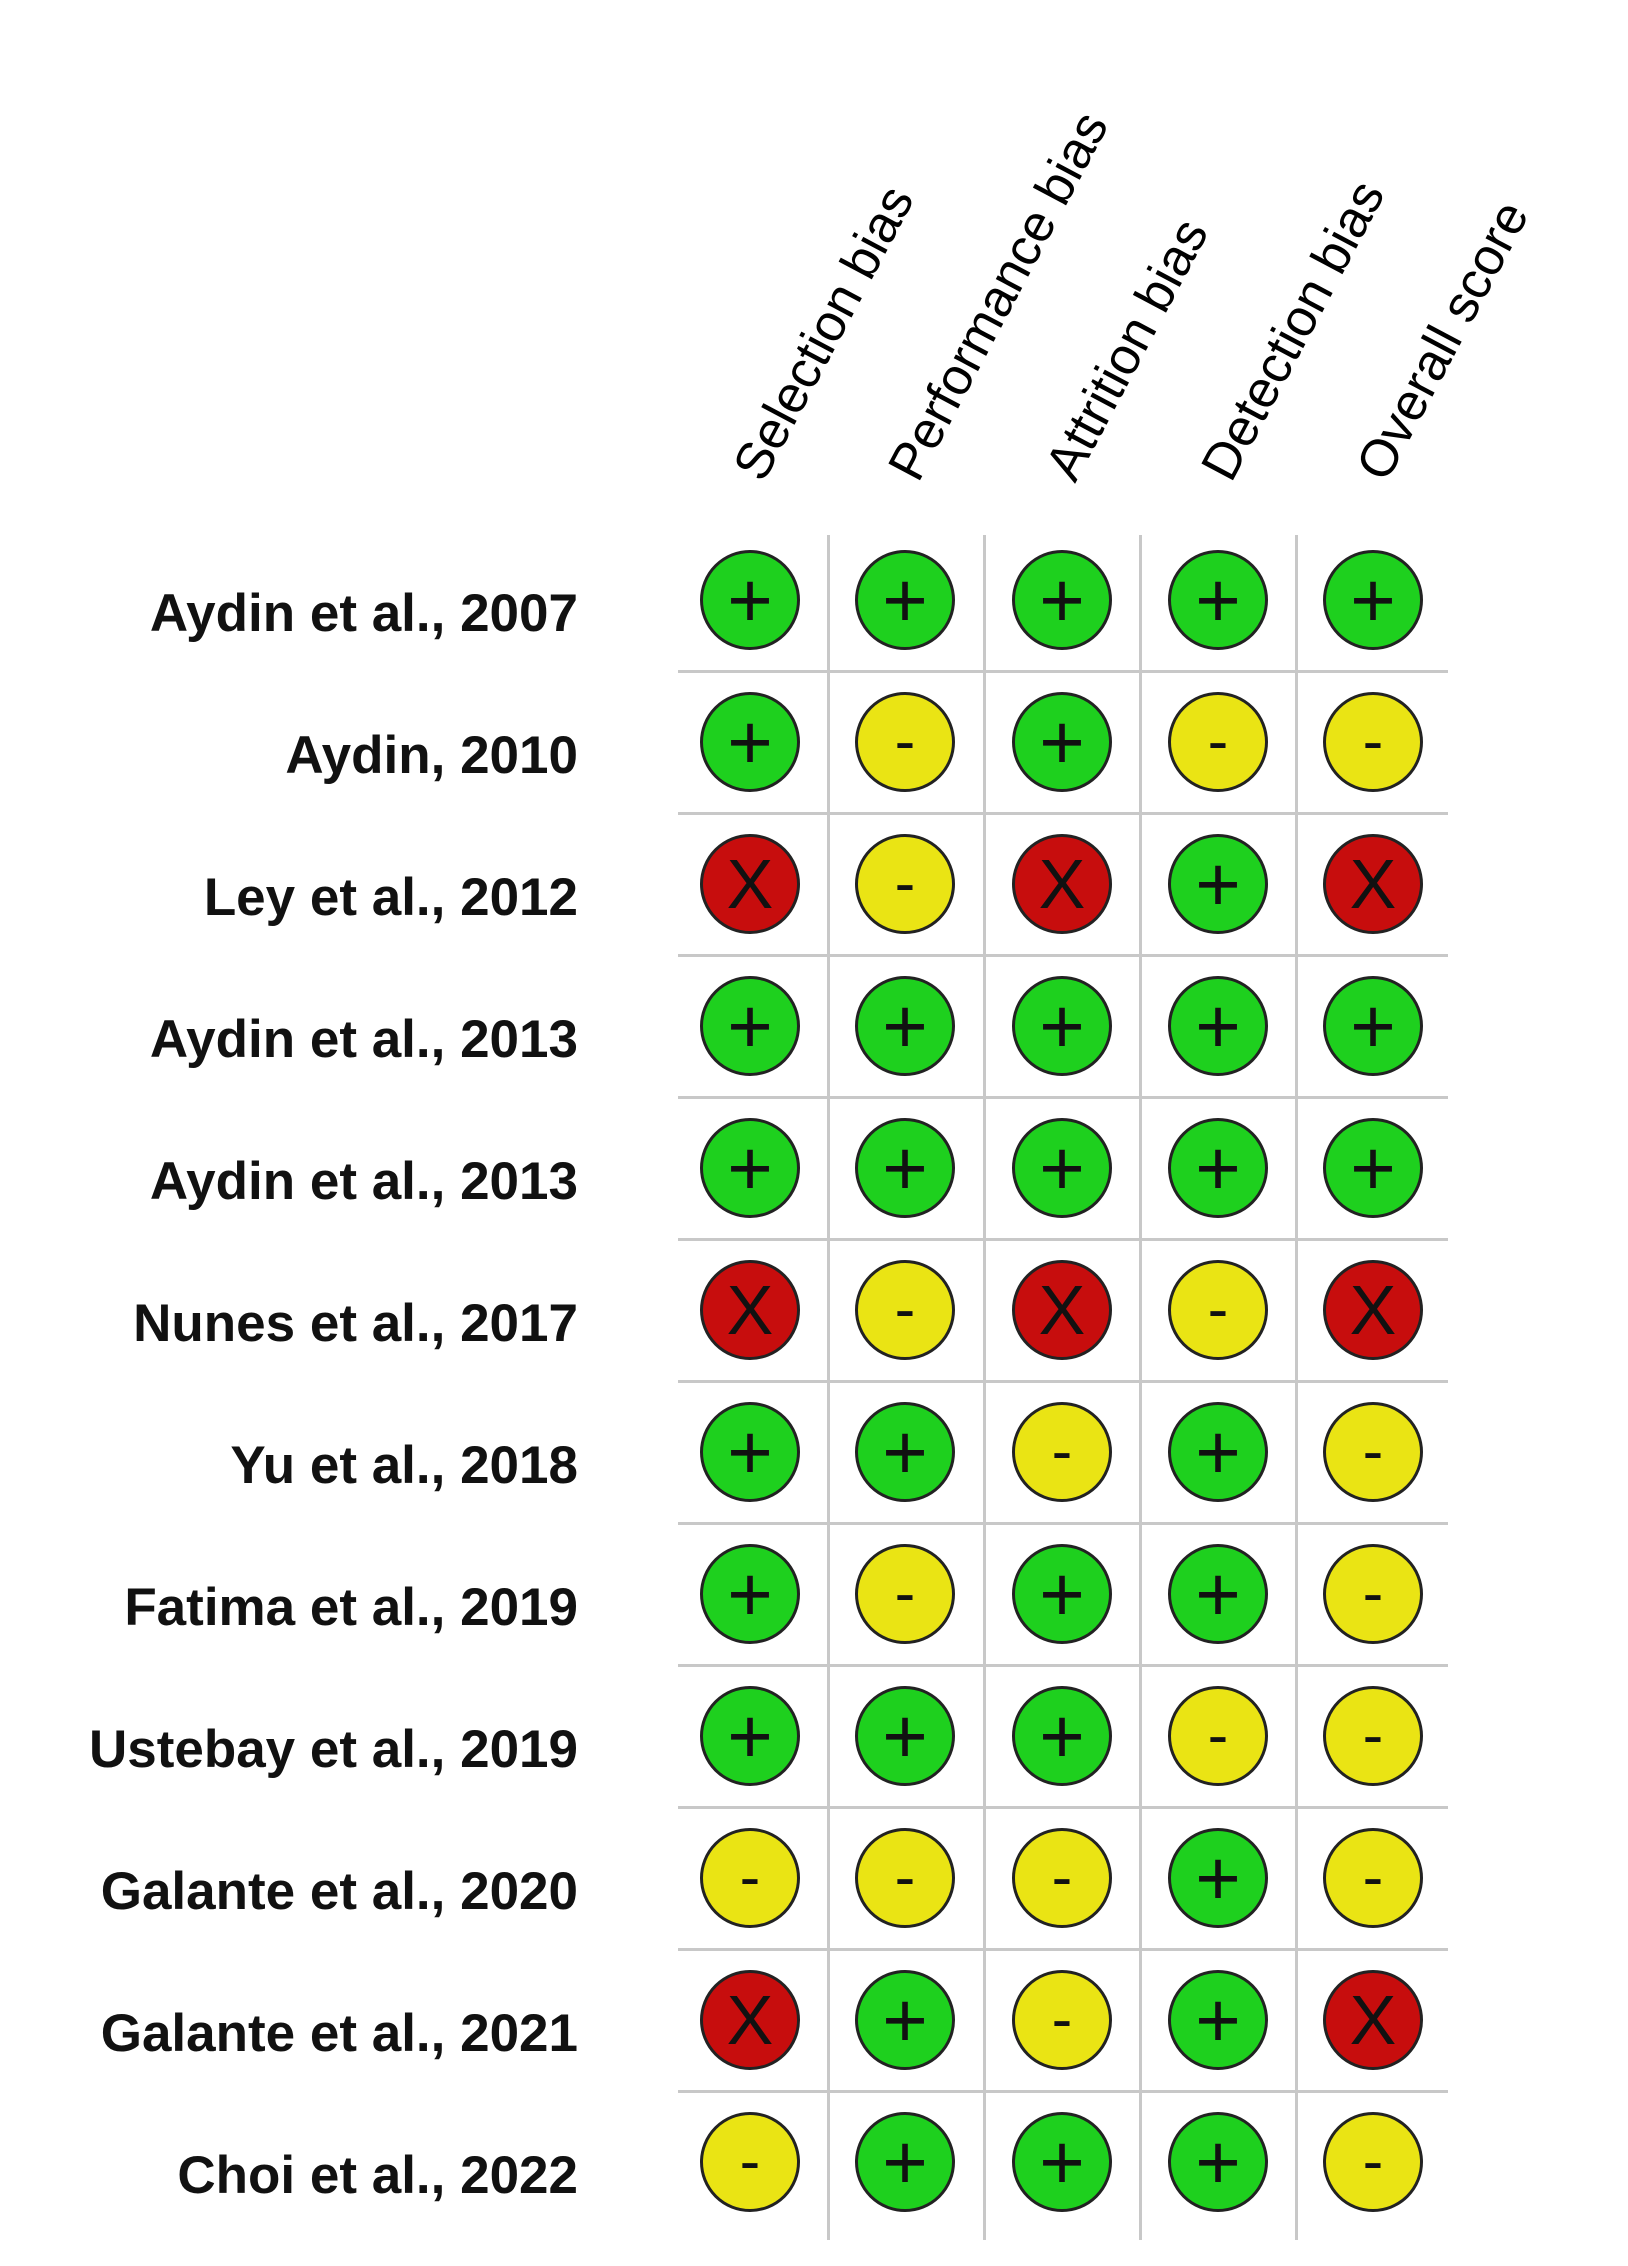 Image resolution: width=1628 pixels, height=2266 pixels. Describe the element at coordinates (377, 2175) in the screenshot. I see `study-label: Choi et al., 2022` at that location.